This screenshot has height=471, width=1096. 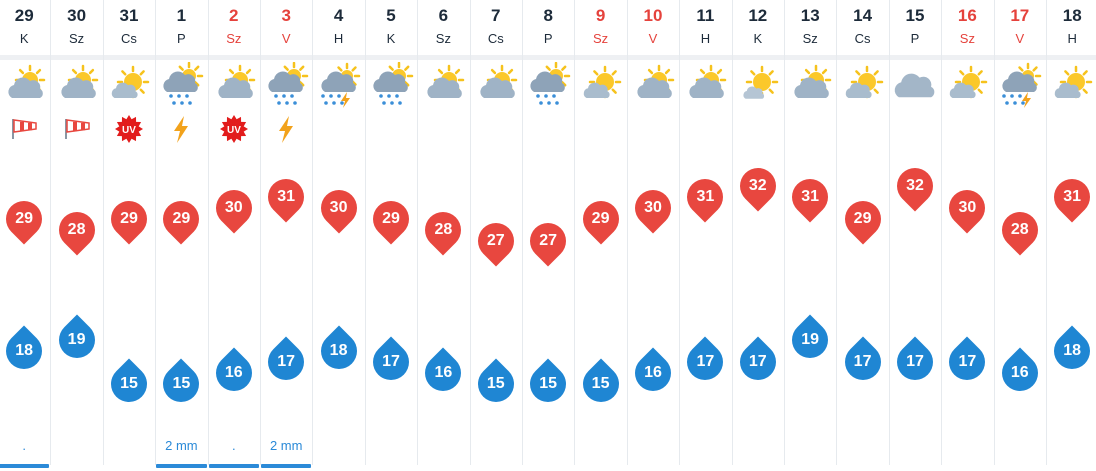 I want to click on day-column: 29 K 29 18., so click(x=25, y=235).